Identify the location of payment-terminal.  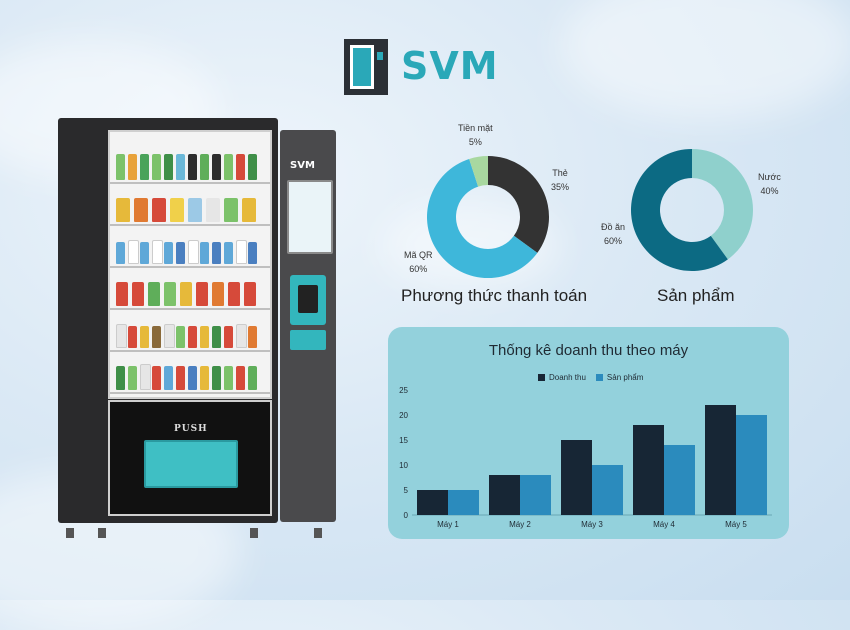
(308, 300).